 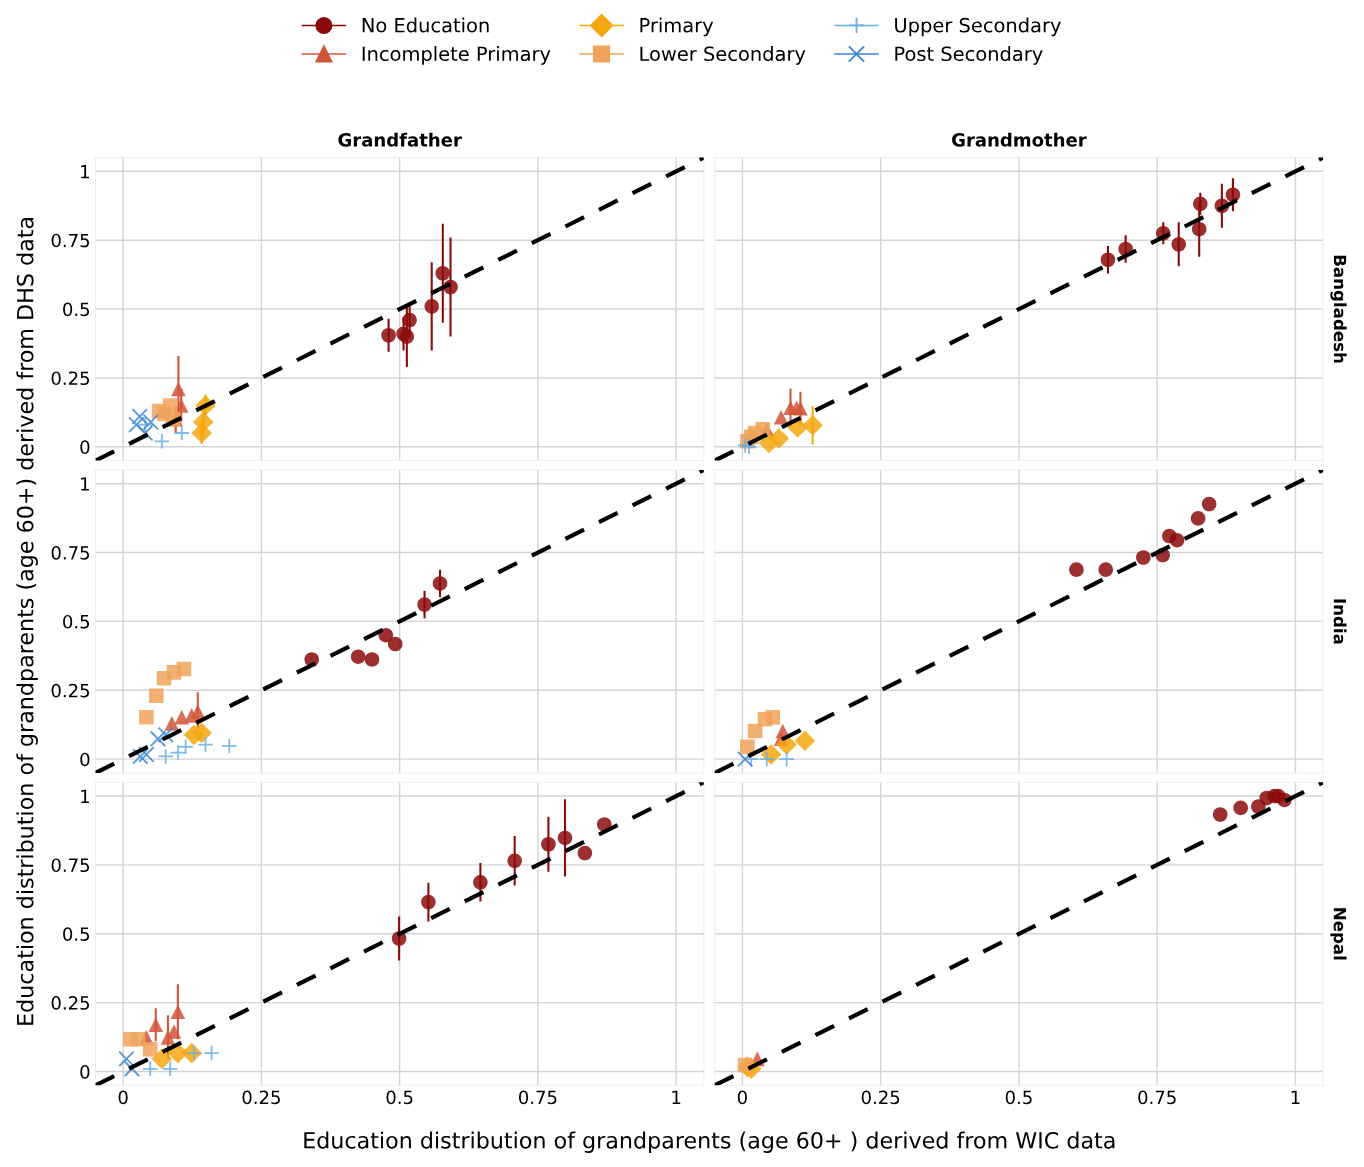 I want to click on legend-label: Lower Secondary, so click(x=723, y=55).